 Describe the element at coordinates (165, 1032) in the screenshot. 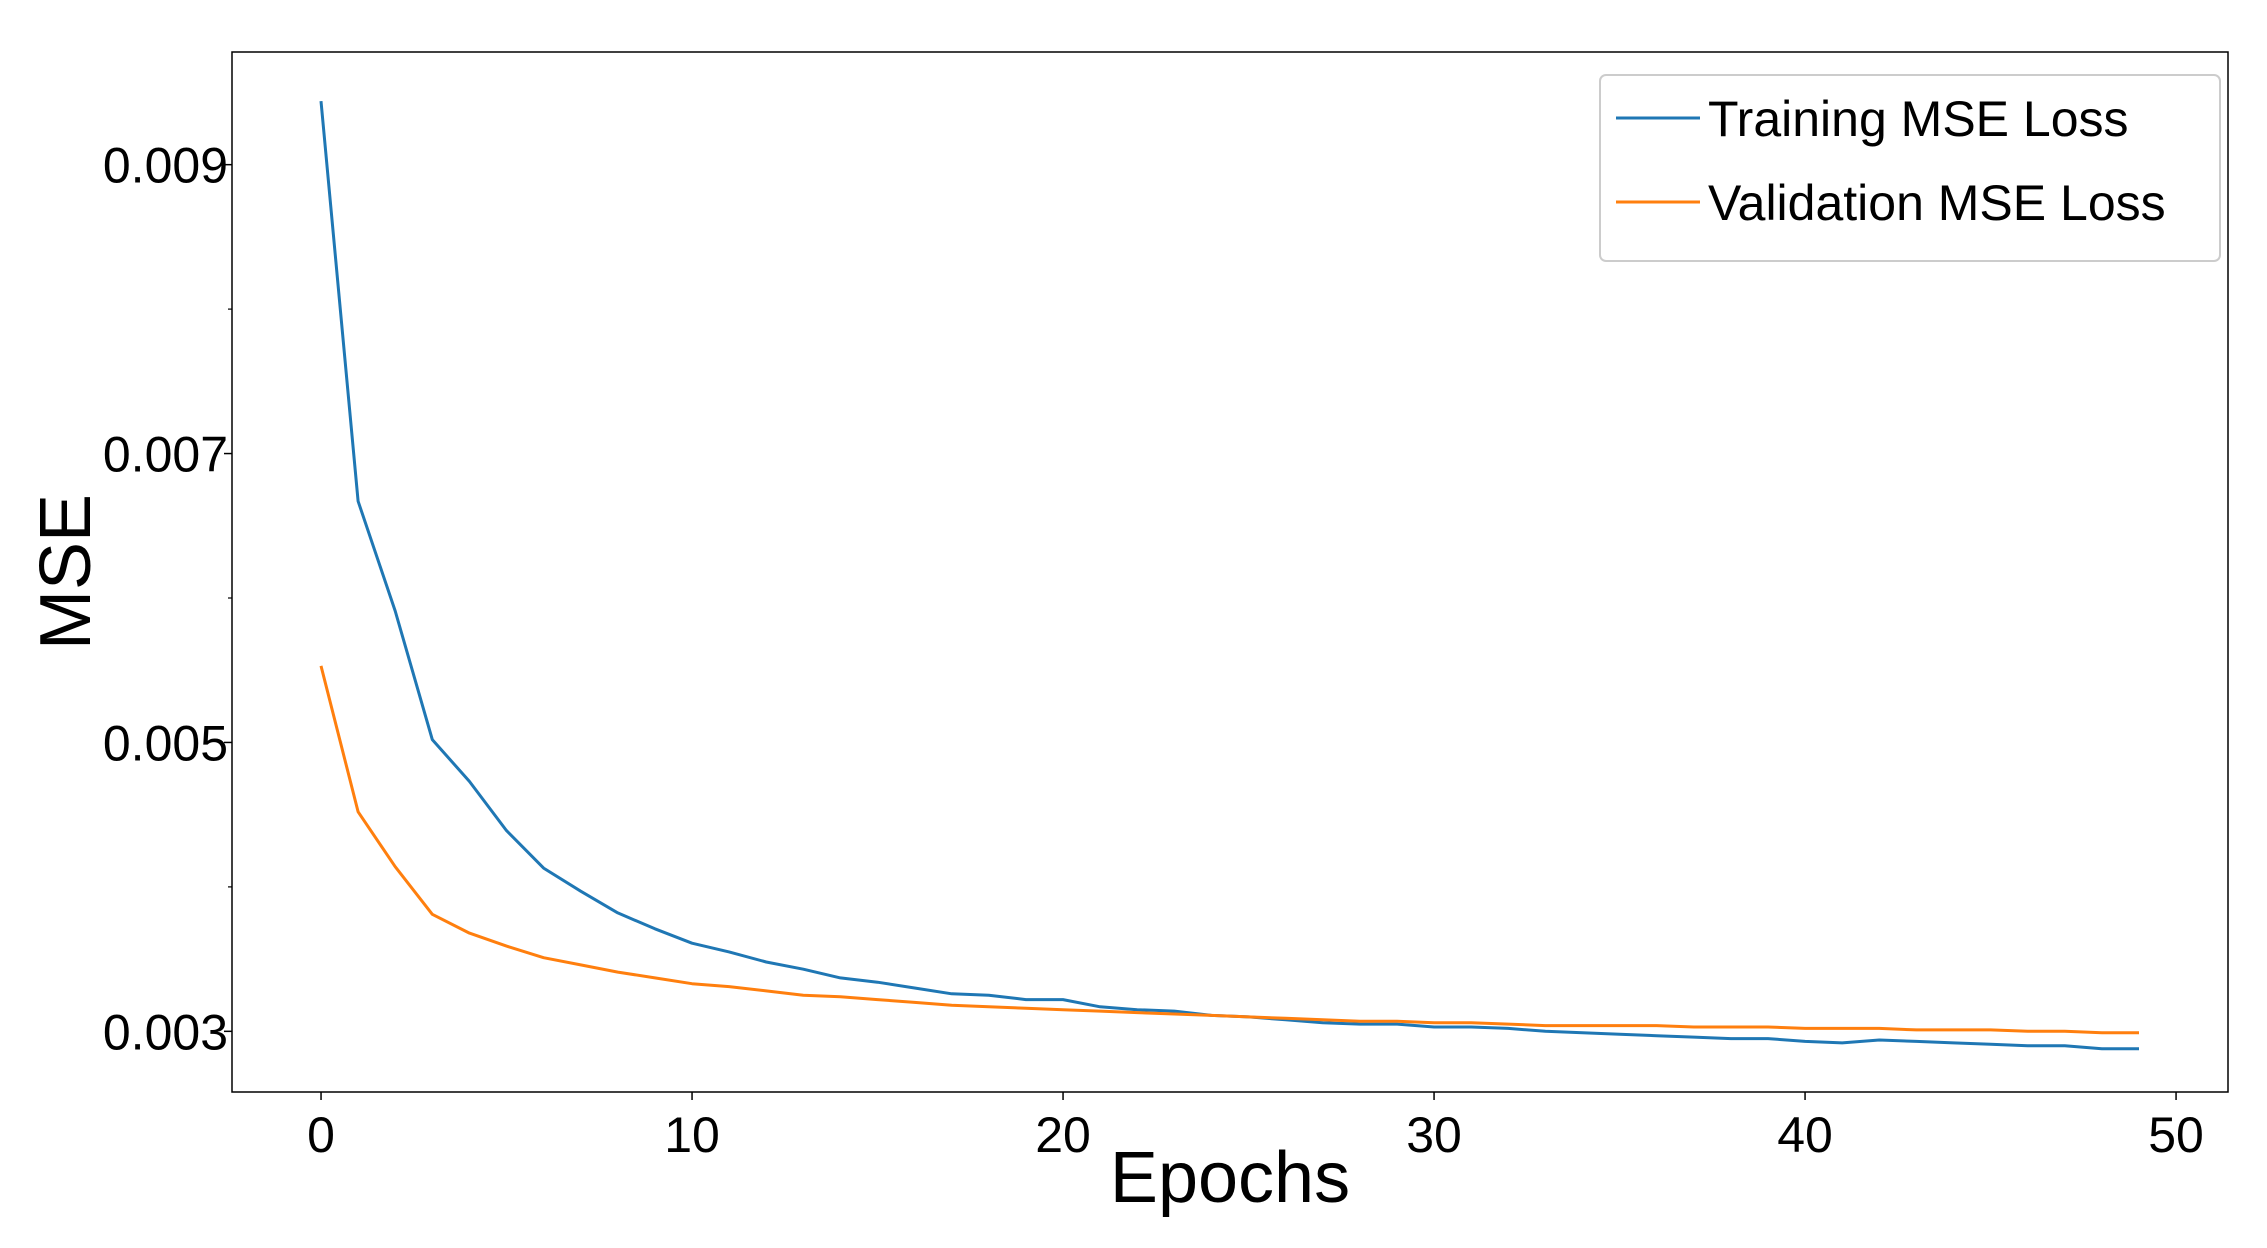

I see `y-tick-label: 0.003` at that location.